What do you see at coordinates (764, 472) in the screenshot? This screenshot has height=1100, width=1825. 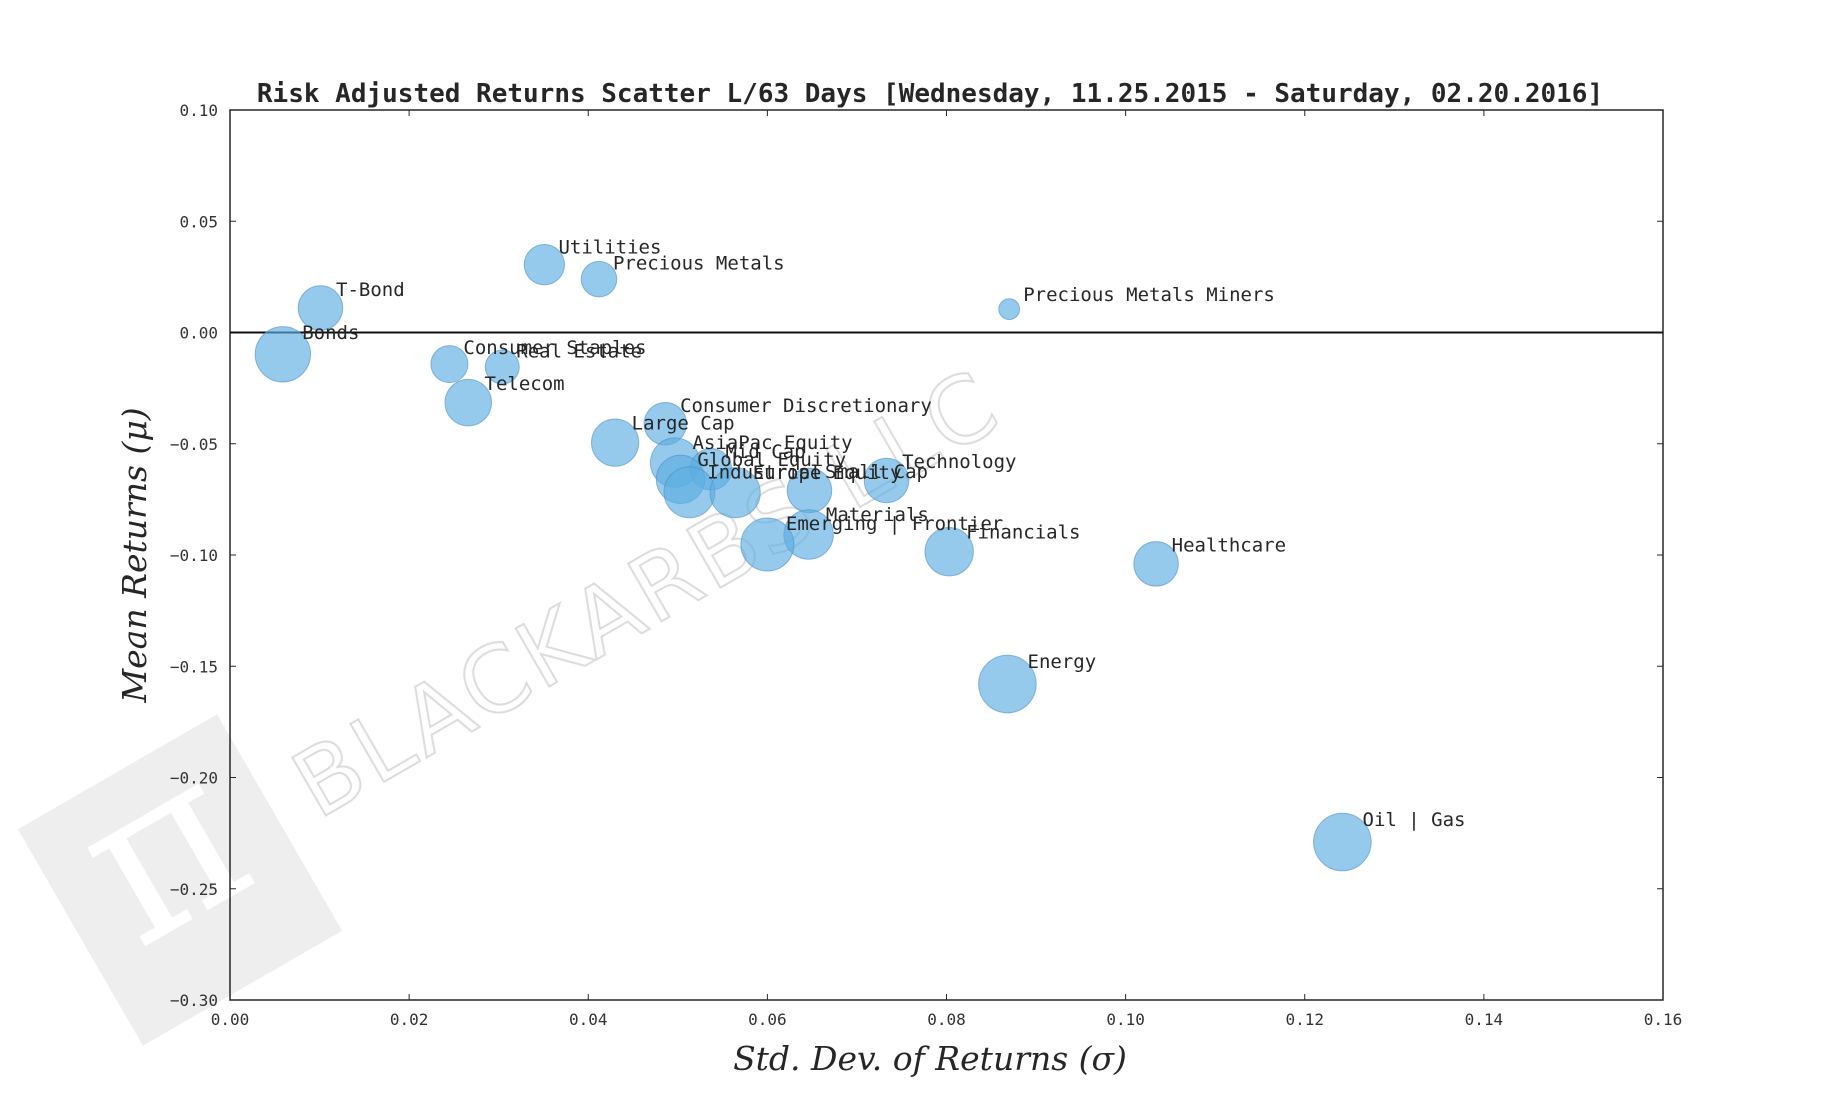 I see `point-label: Industrial` at bounding box center [764, 472].